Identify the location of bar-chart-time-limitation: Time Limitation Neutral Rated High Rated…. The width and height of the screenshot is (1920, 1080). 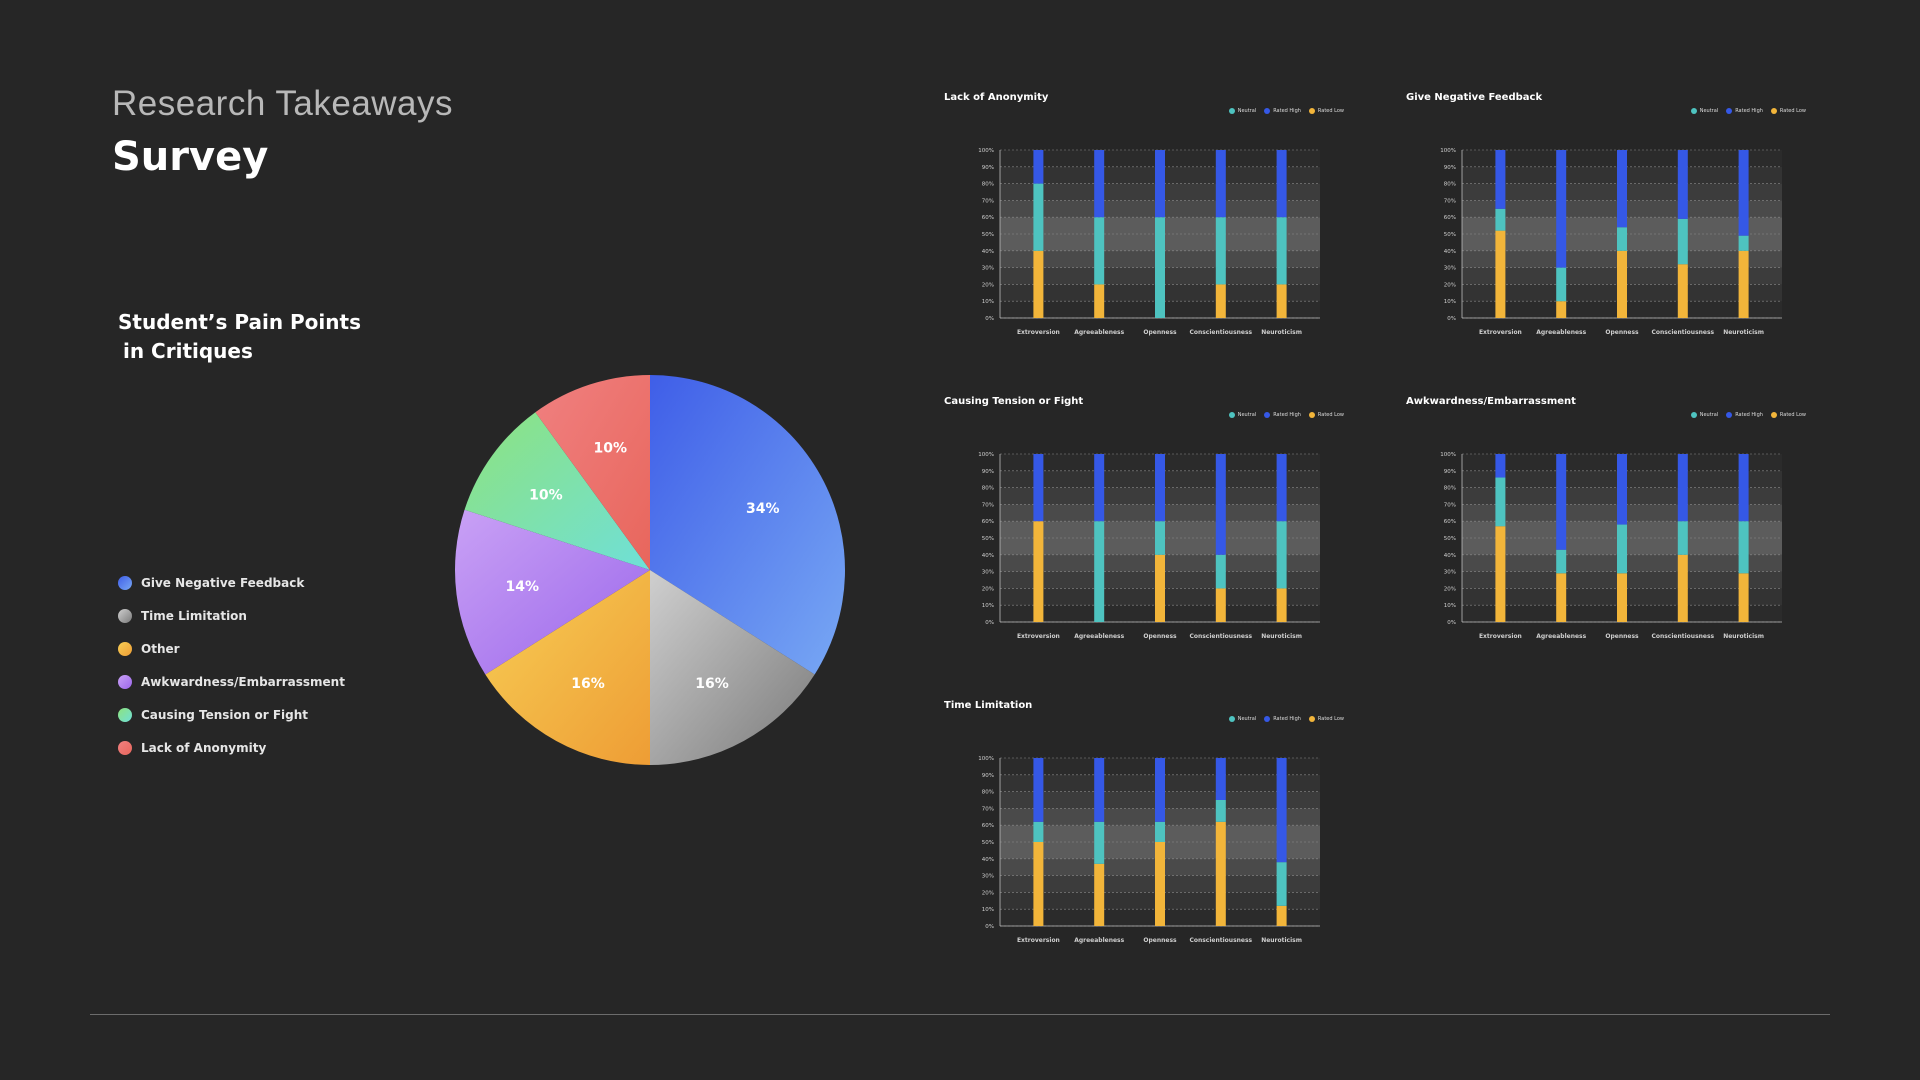
(1144, 840).